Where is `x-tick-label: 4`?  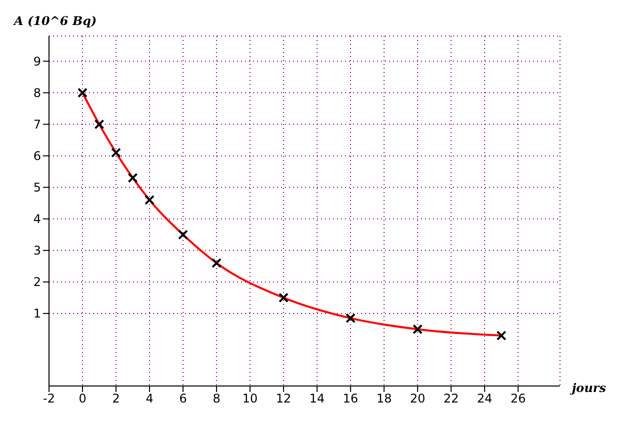 x-tick-label: 4 is located at coordinates (150, 399).